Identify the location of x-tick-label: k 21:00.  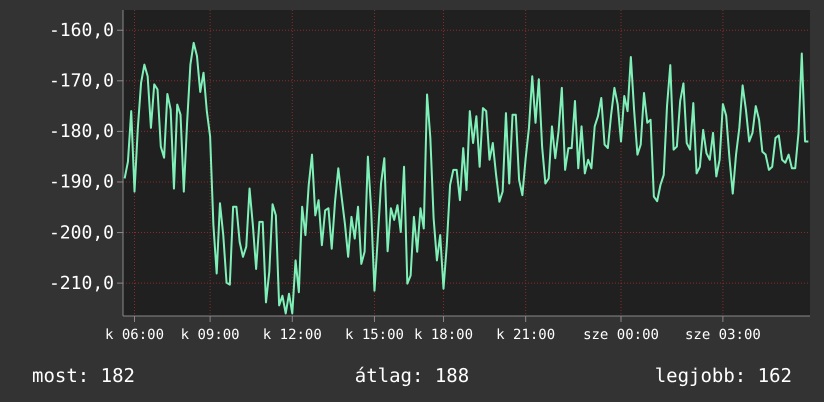
(526, 335).